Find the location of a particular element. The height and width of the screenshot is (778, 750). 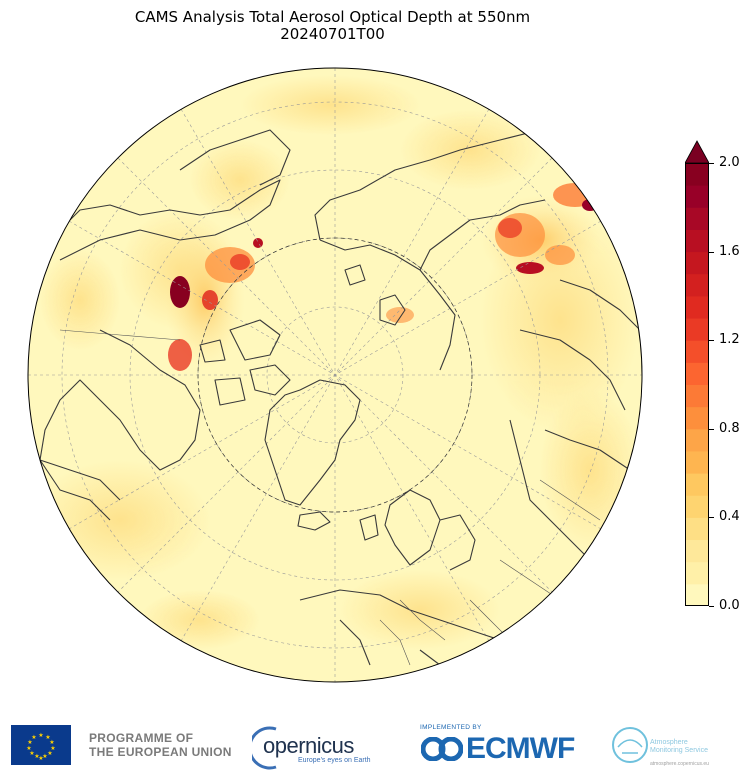

eu-flag-icon: ★ ★ ★ ★ ★ ★ ★ ★ ★ ★ ★ ★ is located at coordinates (41, 745).